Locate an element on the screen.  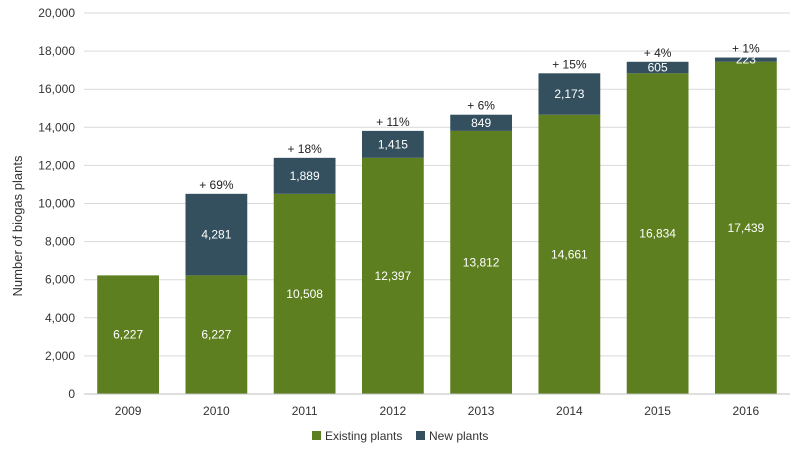
growth-label: + 69% is located at coordinates (216, 185).